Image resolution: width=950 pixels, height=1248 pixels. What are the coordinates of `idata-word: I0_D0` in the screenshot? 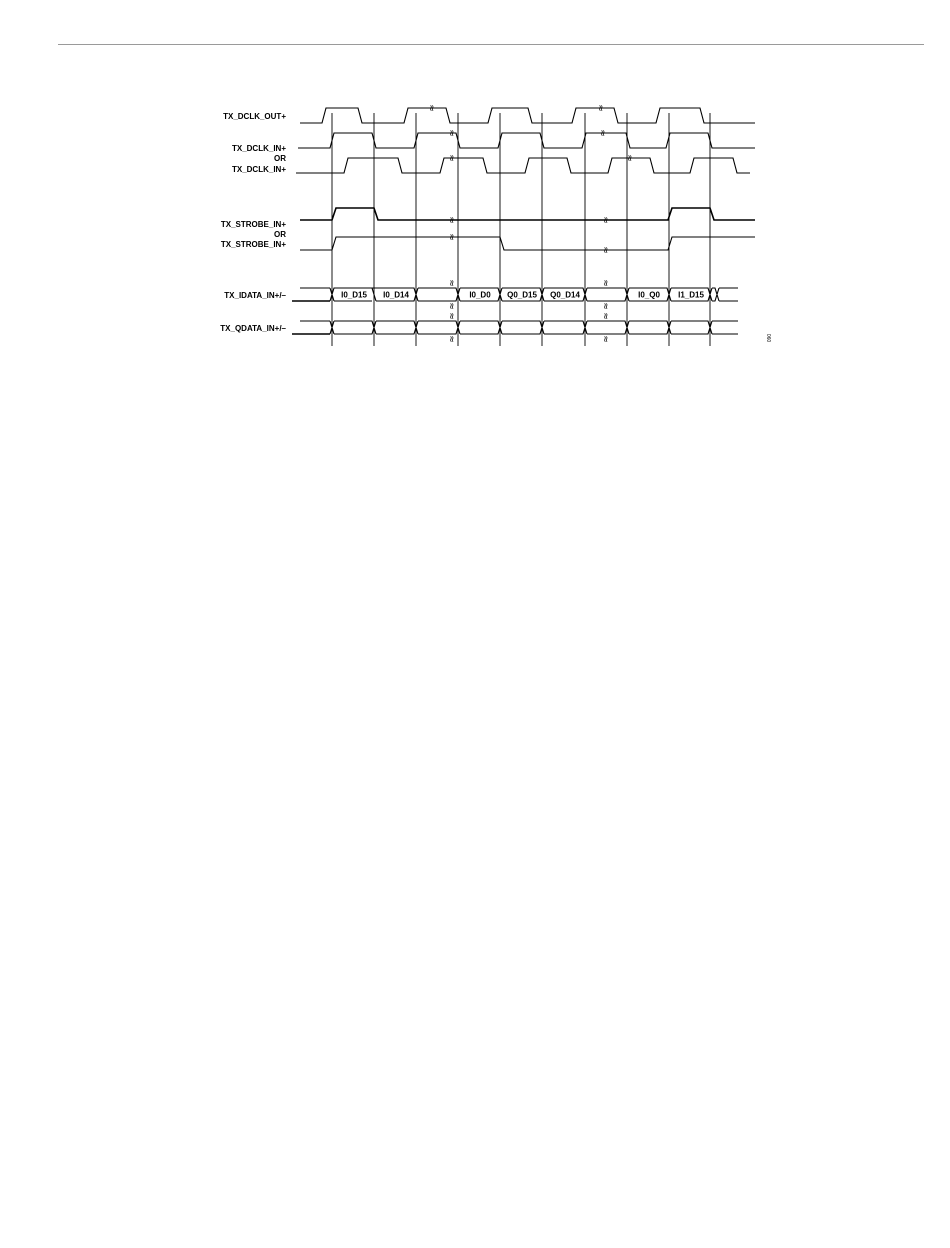 It's located at (480, 295).